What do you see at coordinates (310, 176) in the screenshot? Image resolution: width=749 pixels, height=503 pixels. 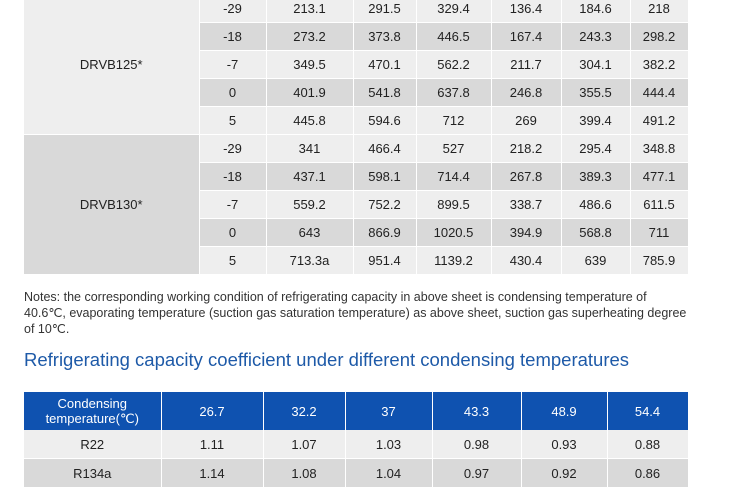 I see `capacity-value-cell: 437.1` at bounding box center [310, 176].